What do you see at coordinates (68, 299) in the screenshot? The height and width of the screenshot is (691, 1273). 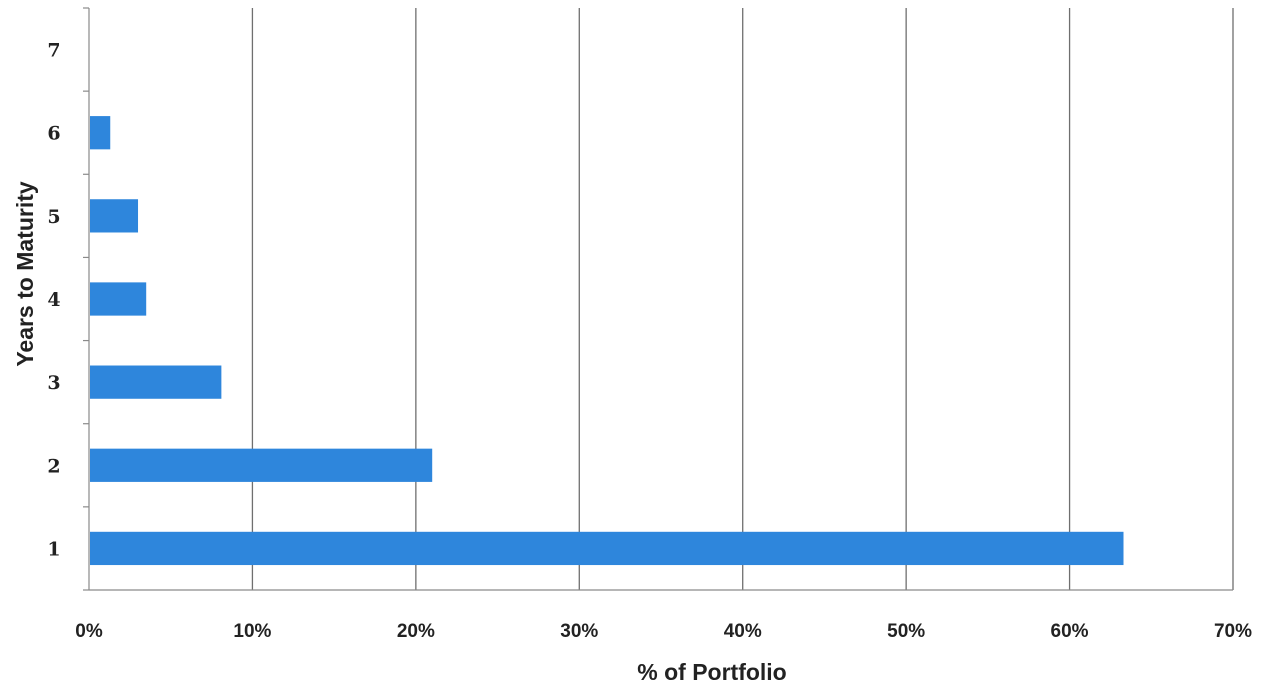 I see `y-tick-labels: 1 2 3 4 5 6 7` at bounding box center [68, 299].